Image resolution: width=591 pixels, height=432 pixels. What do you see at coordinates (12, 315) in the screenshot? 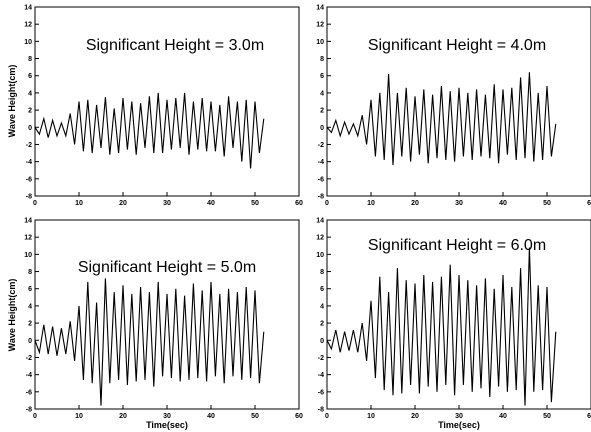
I see `y-axis-label-bottom: Wave Height(cm)` at bounding box center [12, 315].